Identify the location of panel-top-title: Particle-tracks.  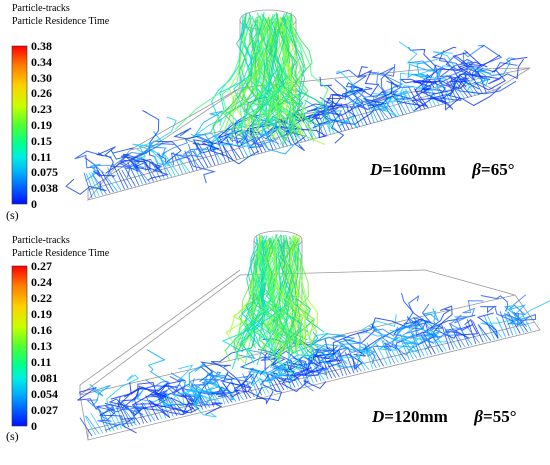
(41, 8).